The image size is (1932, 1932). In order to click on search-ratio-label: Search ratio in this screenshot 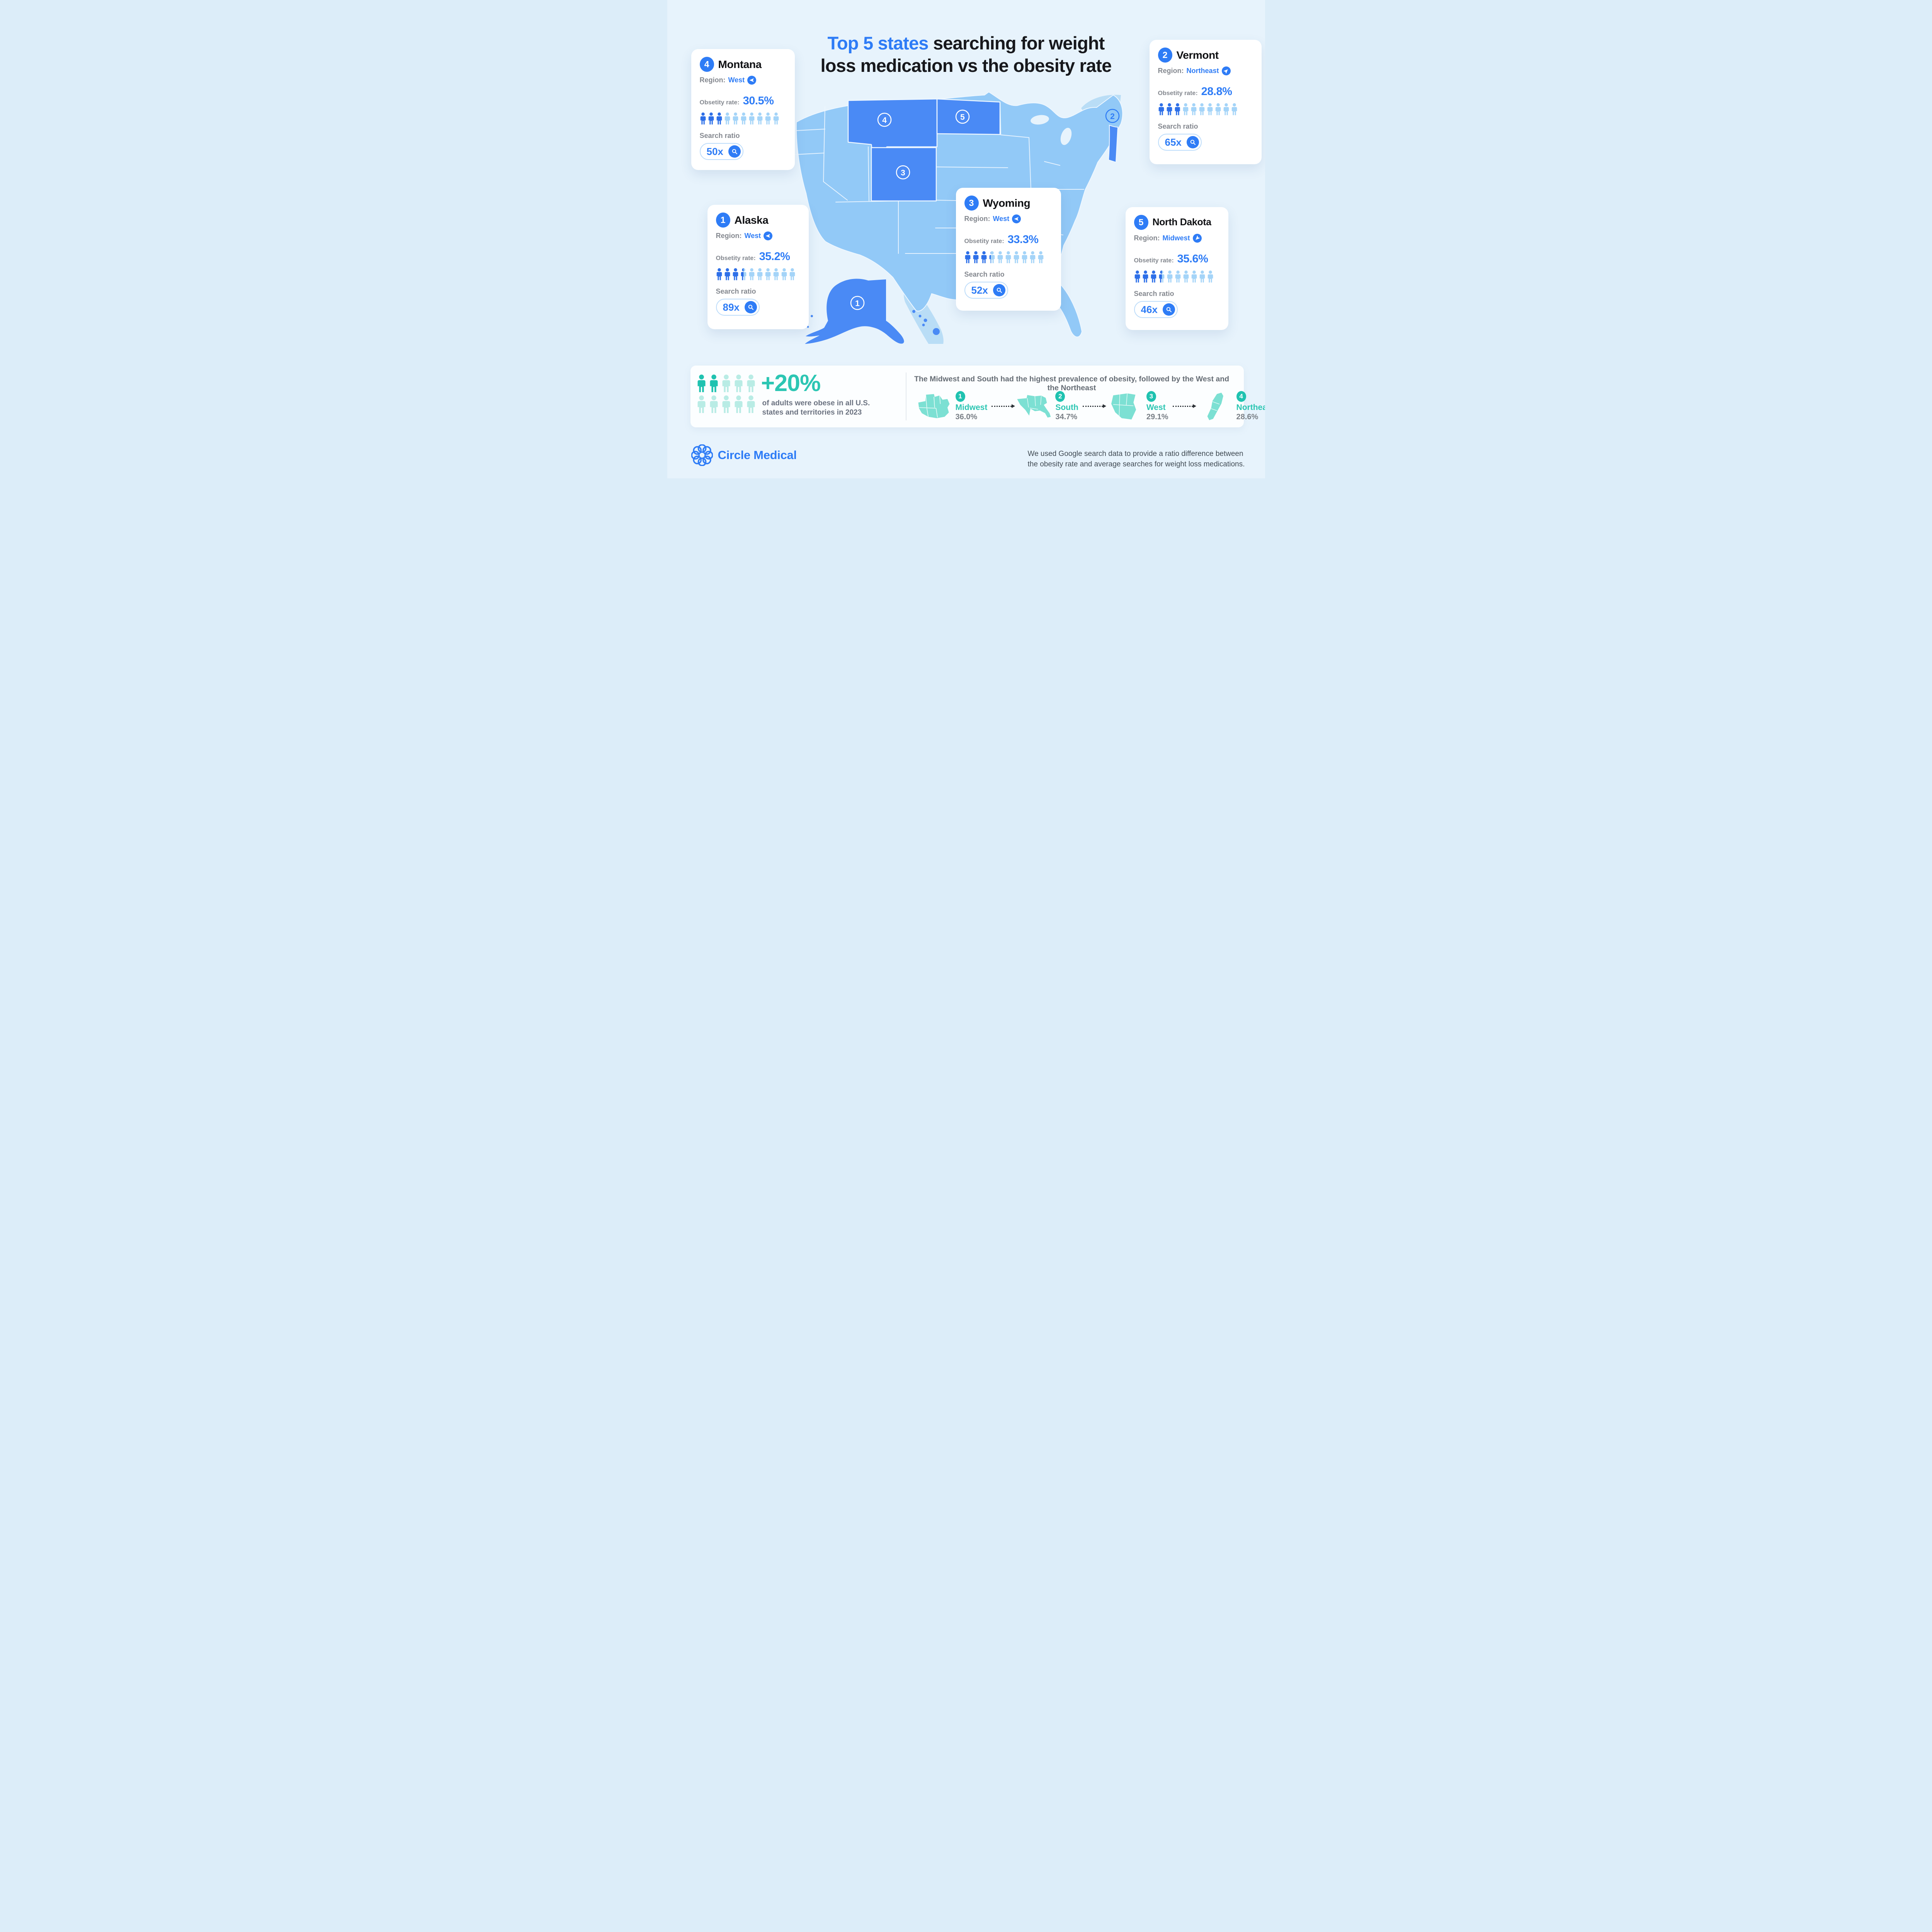, I will do `click(985, 274)`.